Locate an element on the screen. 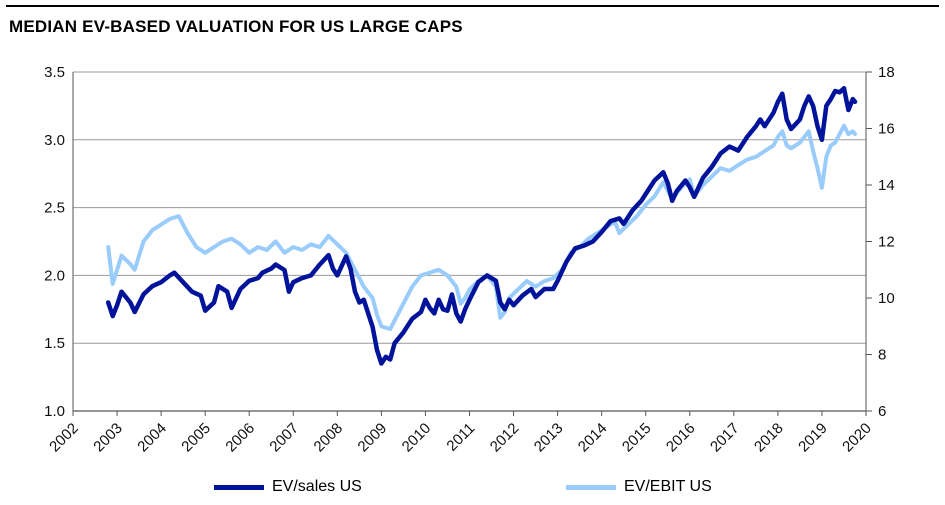  x-tick-label: 2019 is located at coordinates (813, 438).